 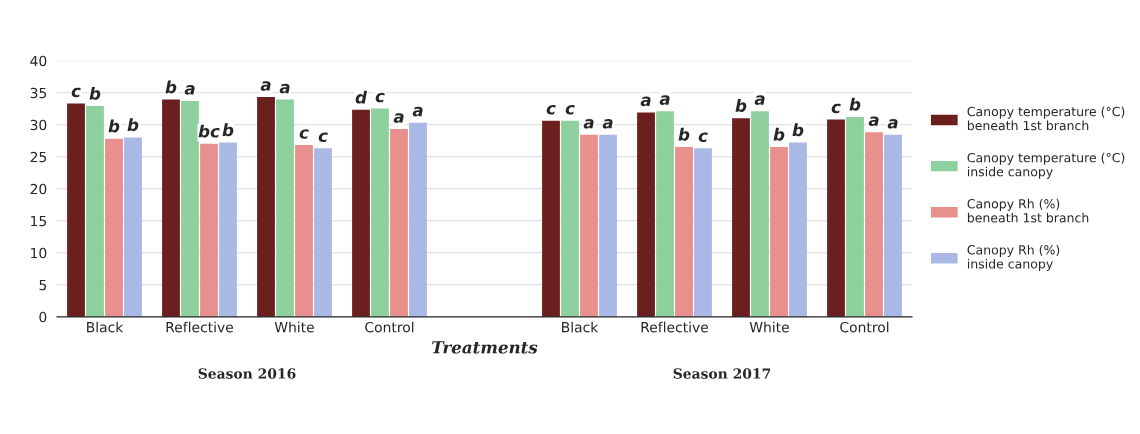 I want to click on y-tick-label: 5, so click(x=43, y=285).